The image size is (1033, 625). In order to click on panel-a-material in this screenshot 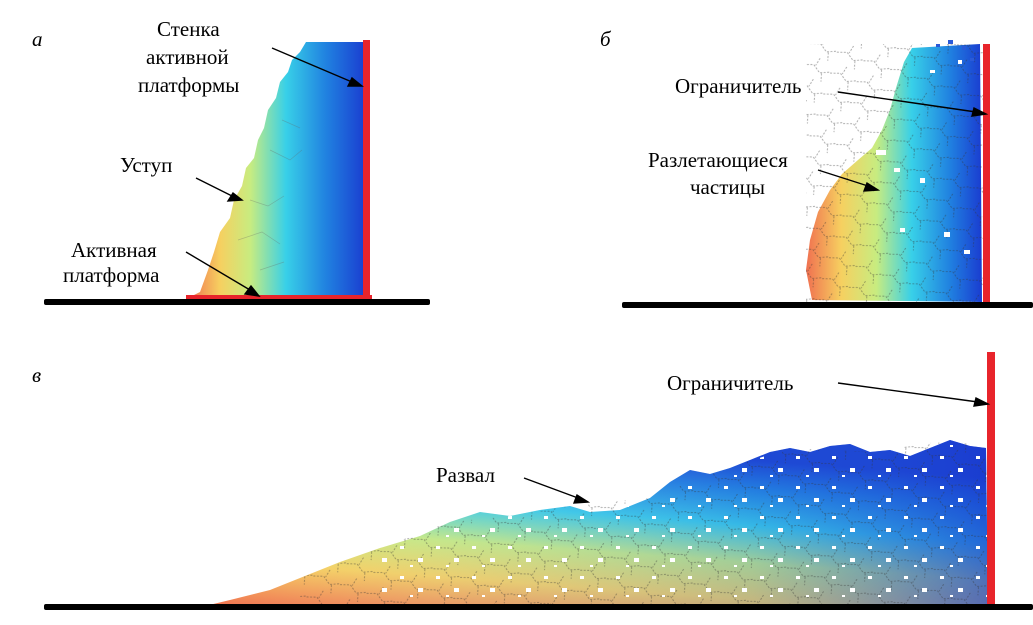, I will do `click(277, 170)`.